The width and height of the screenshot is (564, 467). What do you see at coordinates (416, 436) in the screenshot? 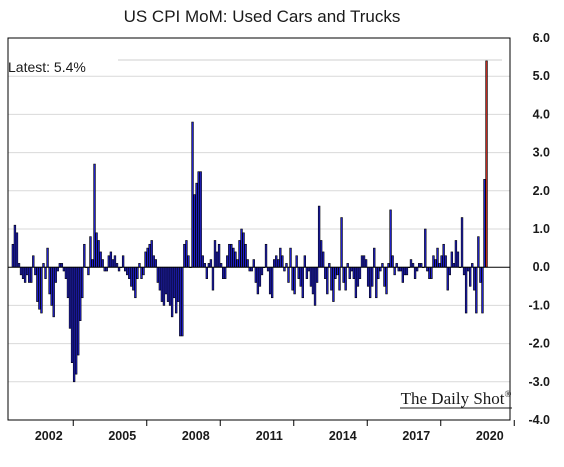
I see `x-tick-label: 2017` at bounding box center [416, 436].